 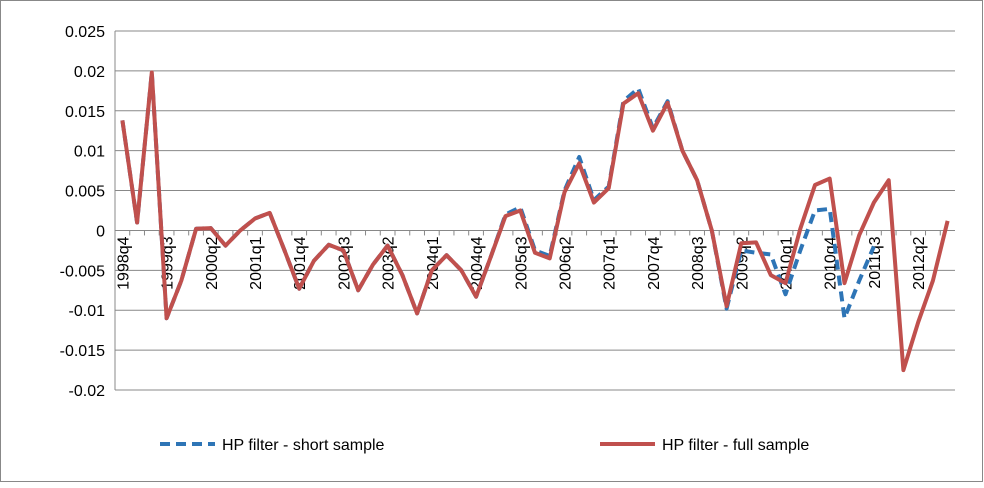 I want to click on x-tick-label: 2005q3, so click(x=521, y=262).